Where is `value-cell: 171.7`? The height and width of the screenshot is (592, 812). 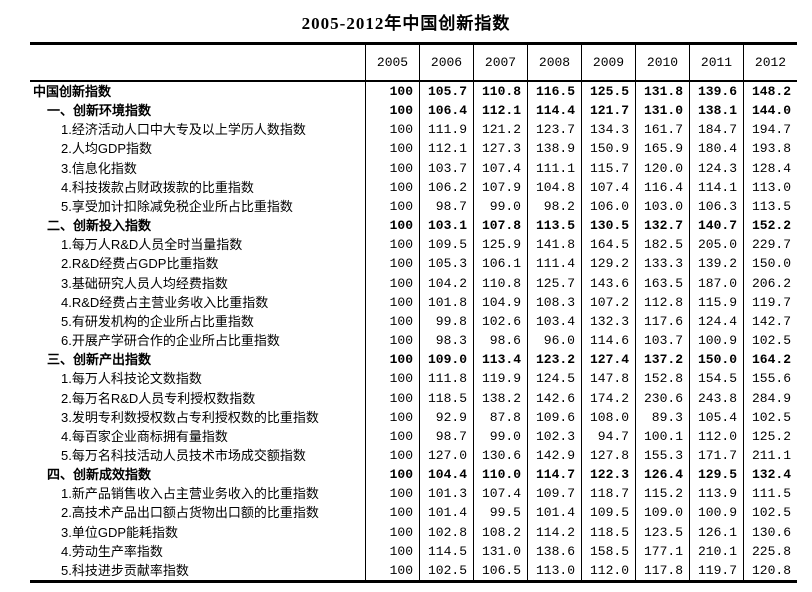 value-cell: 171.7 is located at coordinates (716, 455).